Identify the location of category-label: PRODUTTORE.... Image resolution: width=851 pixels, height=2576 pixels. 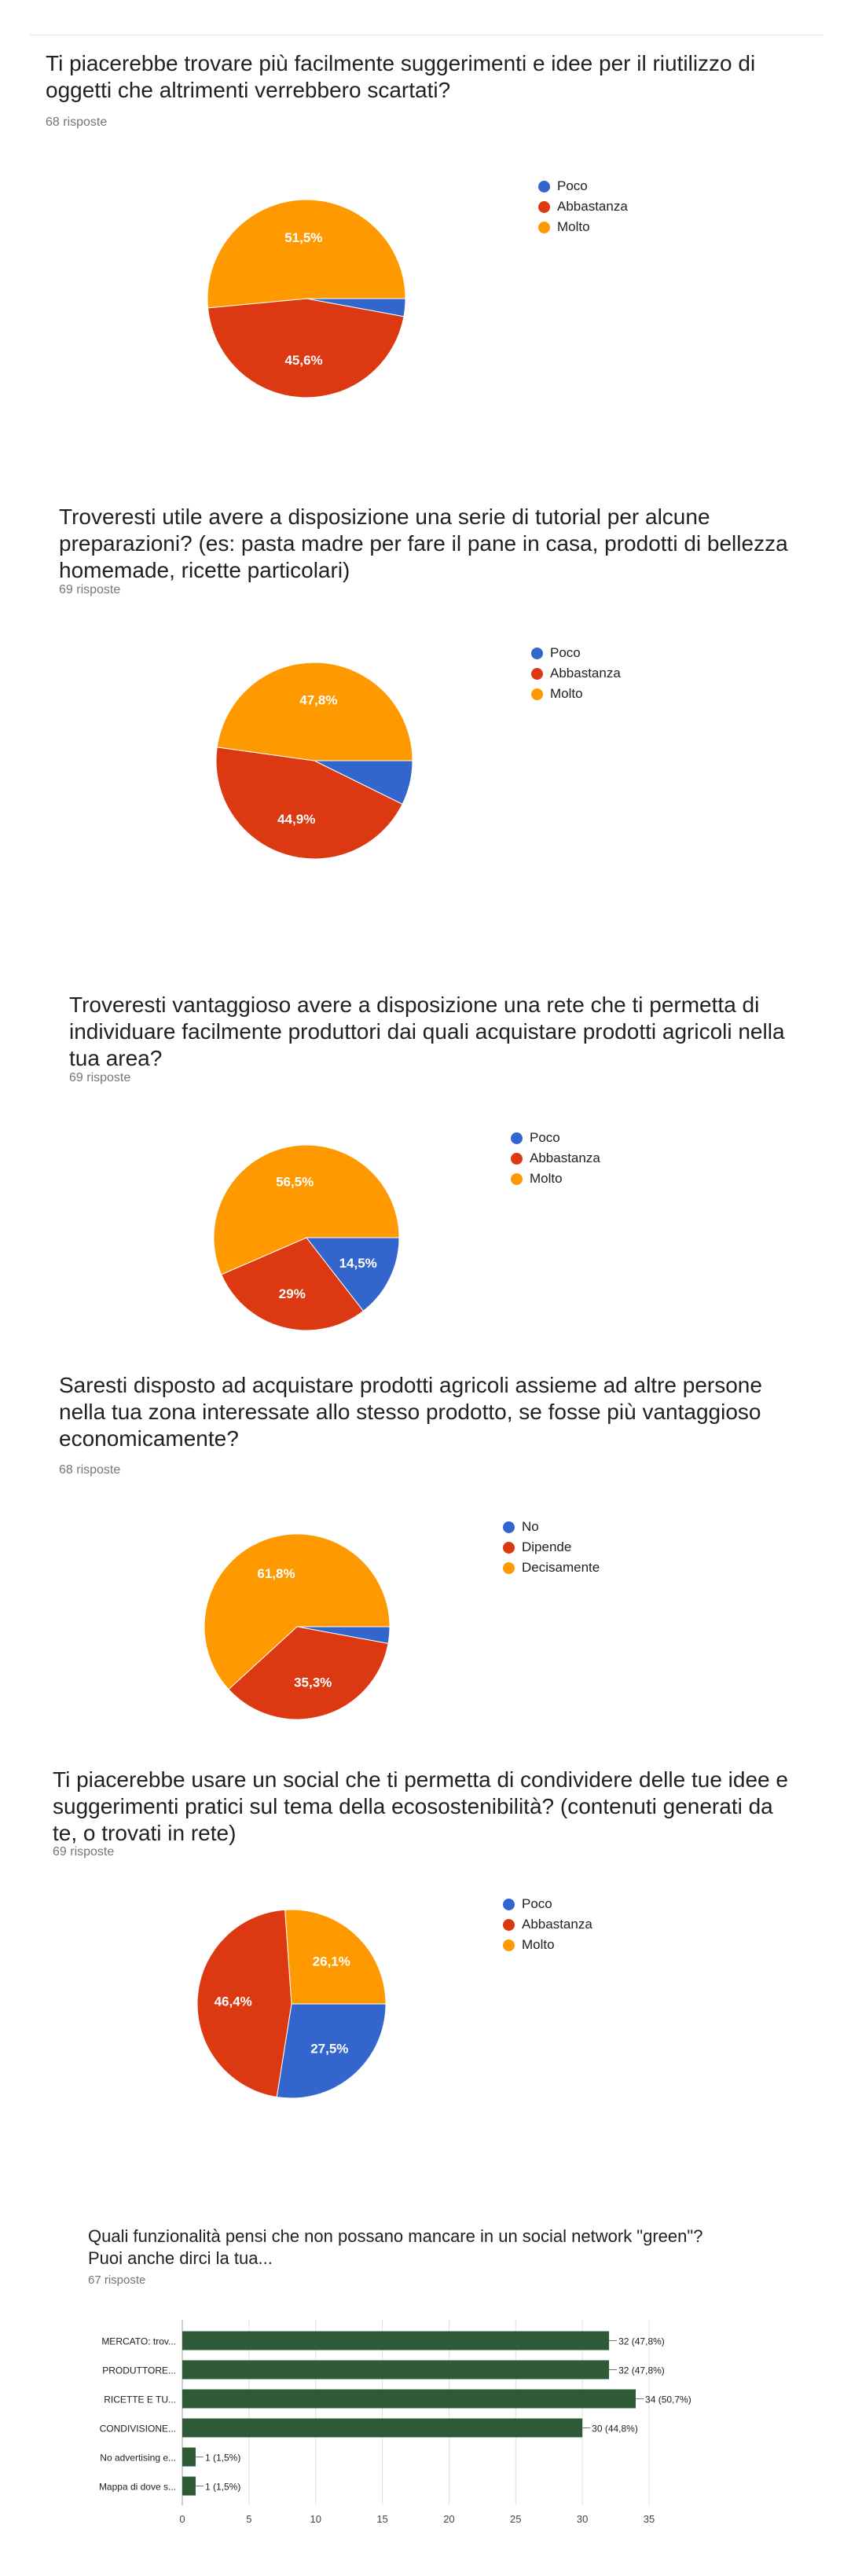
(139, 2370).